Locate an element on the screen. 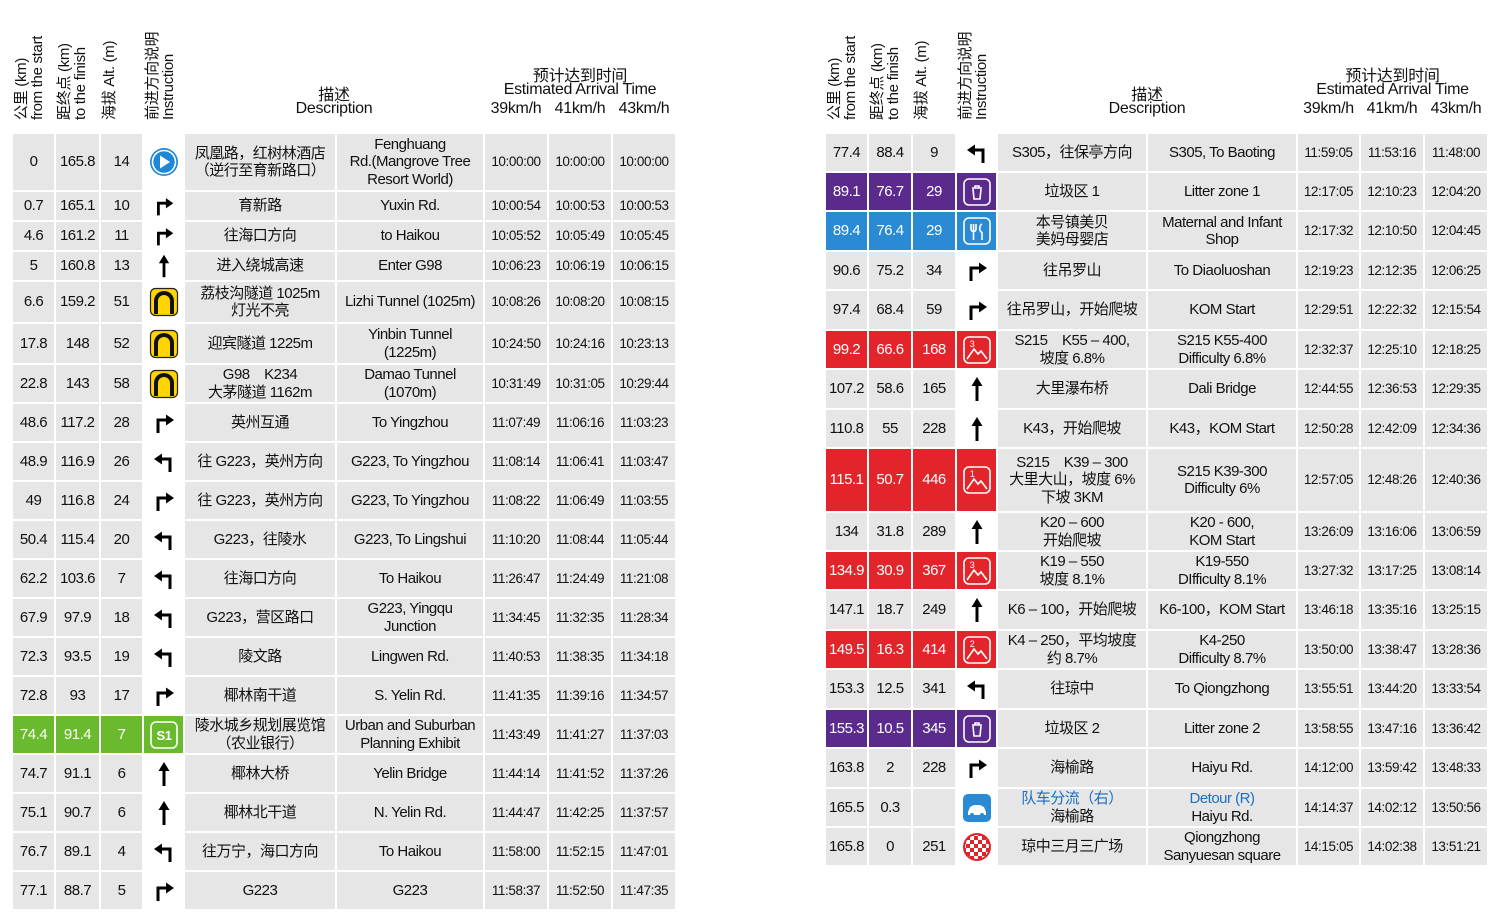 The width and height of the screenshot is (1500, 913). alt: 10 is located at coordinates (121, 206).